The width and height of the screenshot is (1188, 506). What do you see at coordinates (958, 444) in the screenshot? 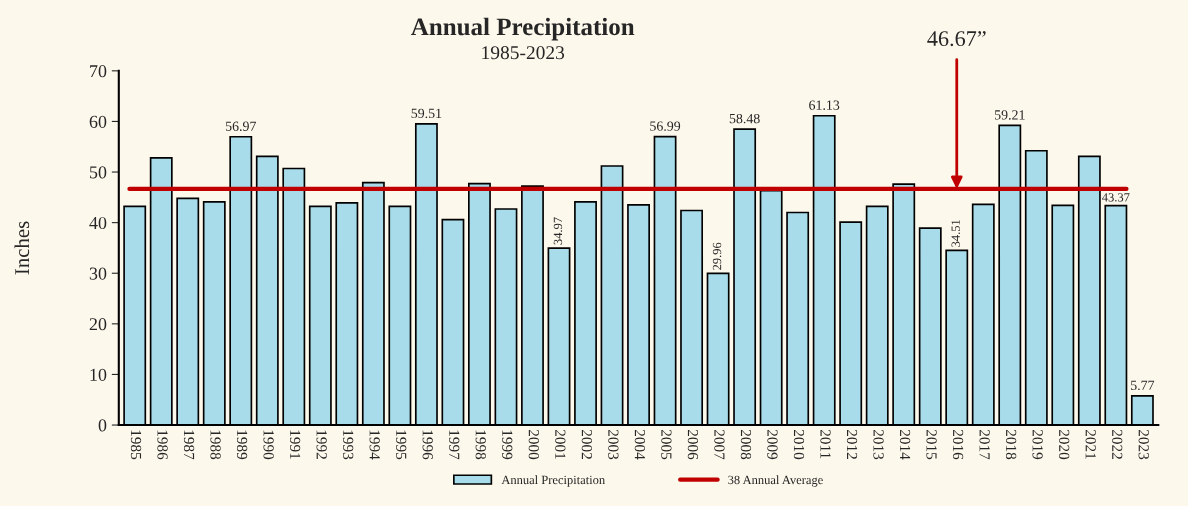
I see `x-tick-label: 2016` at bounding box center [958, 444].